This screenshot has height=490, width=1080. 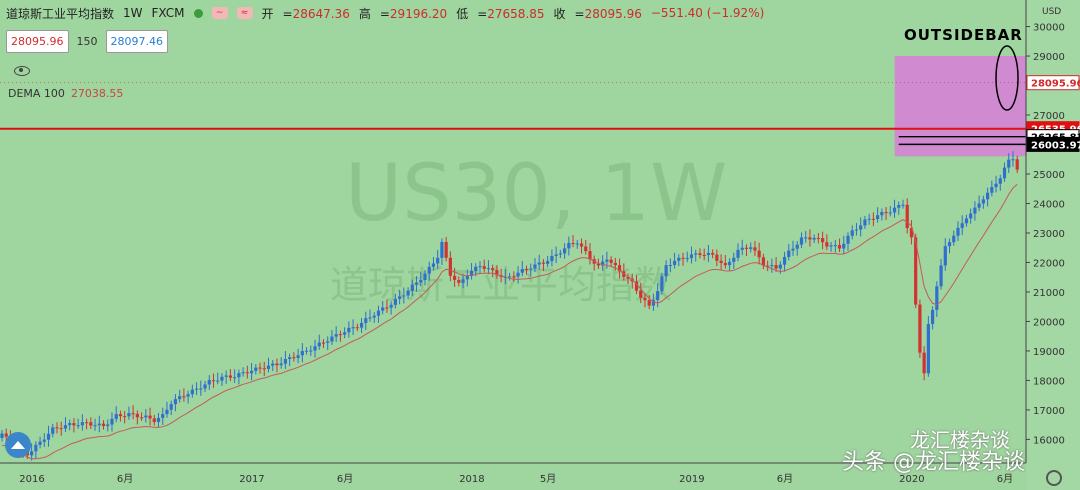 What do you see at coordinates (60, 13) in the screenshot?
I see `symbol-name: 道琼斯工业平均指数` at bounding box center [60, 13].